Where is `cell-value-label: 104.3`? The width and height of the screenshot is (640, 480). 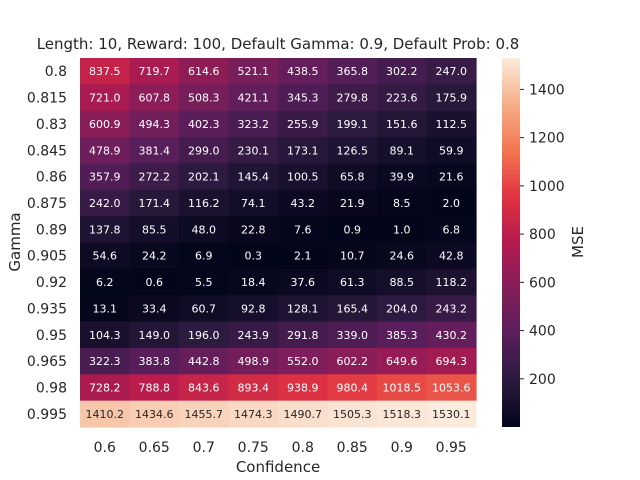 cell-value-label: 104.3 is located at coordinates (105, 335).